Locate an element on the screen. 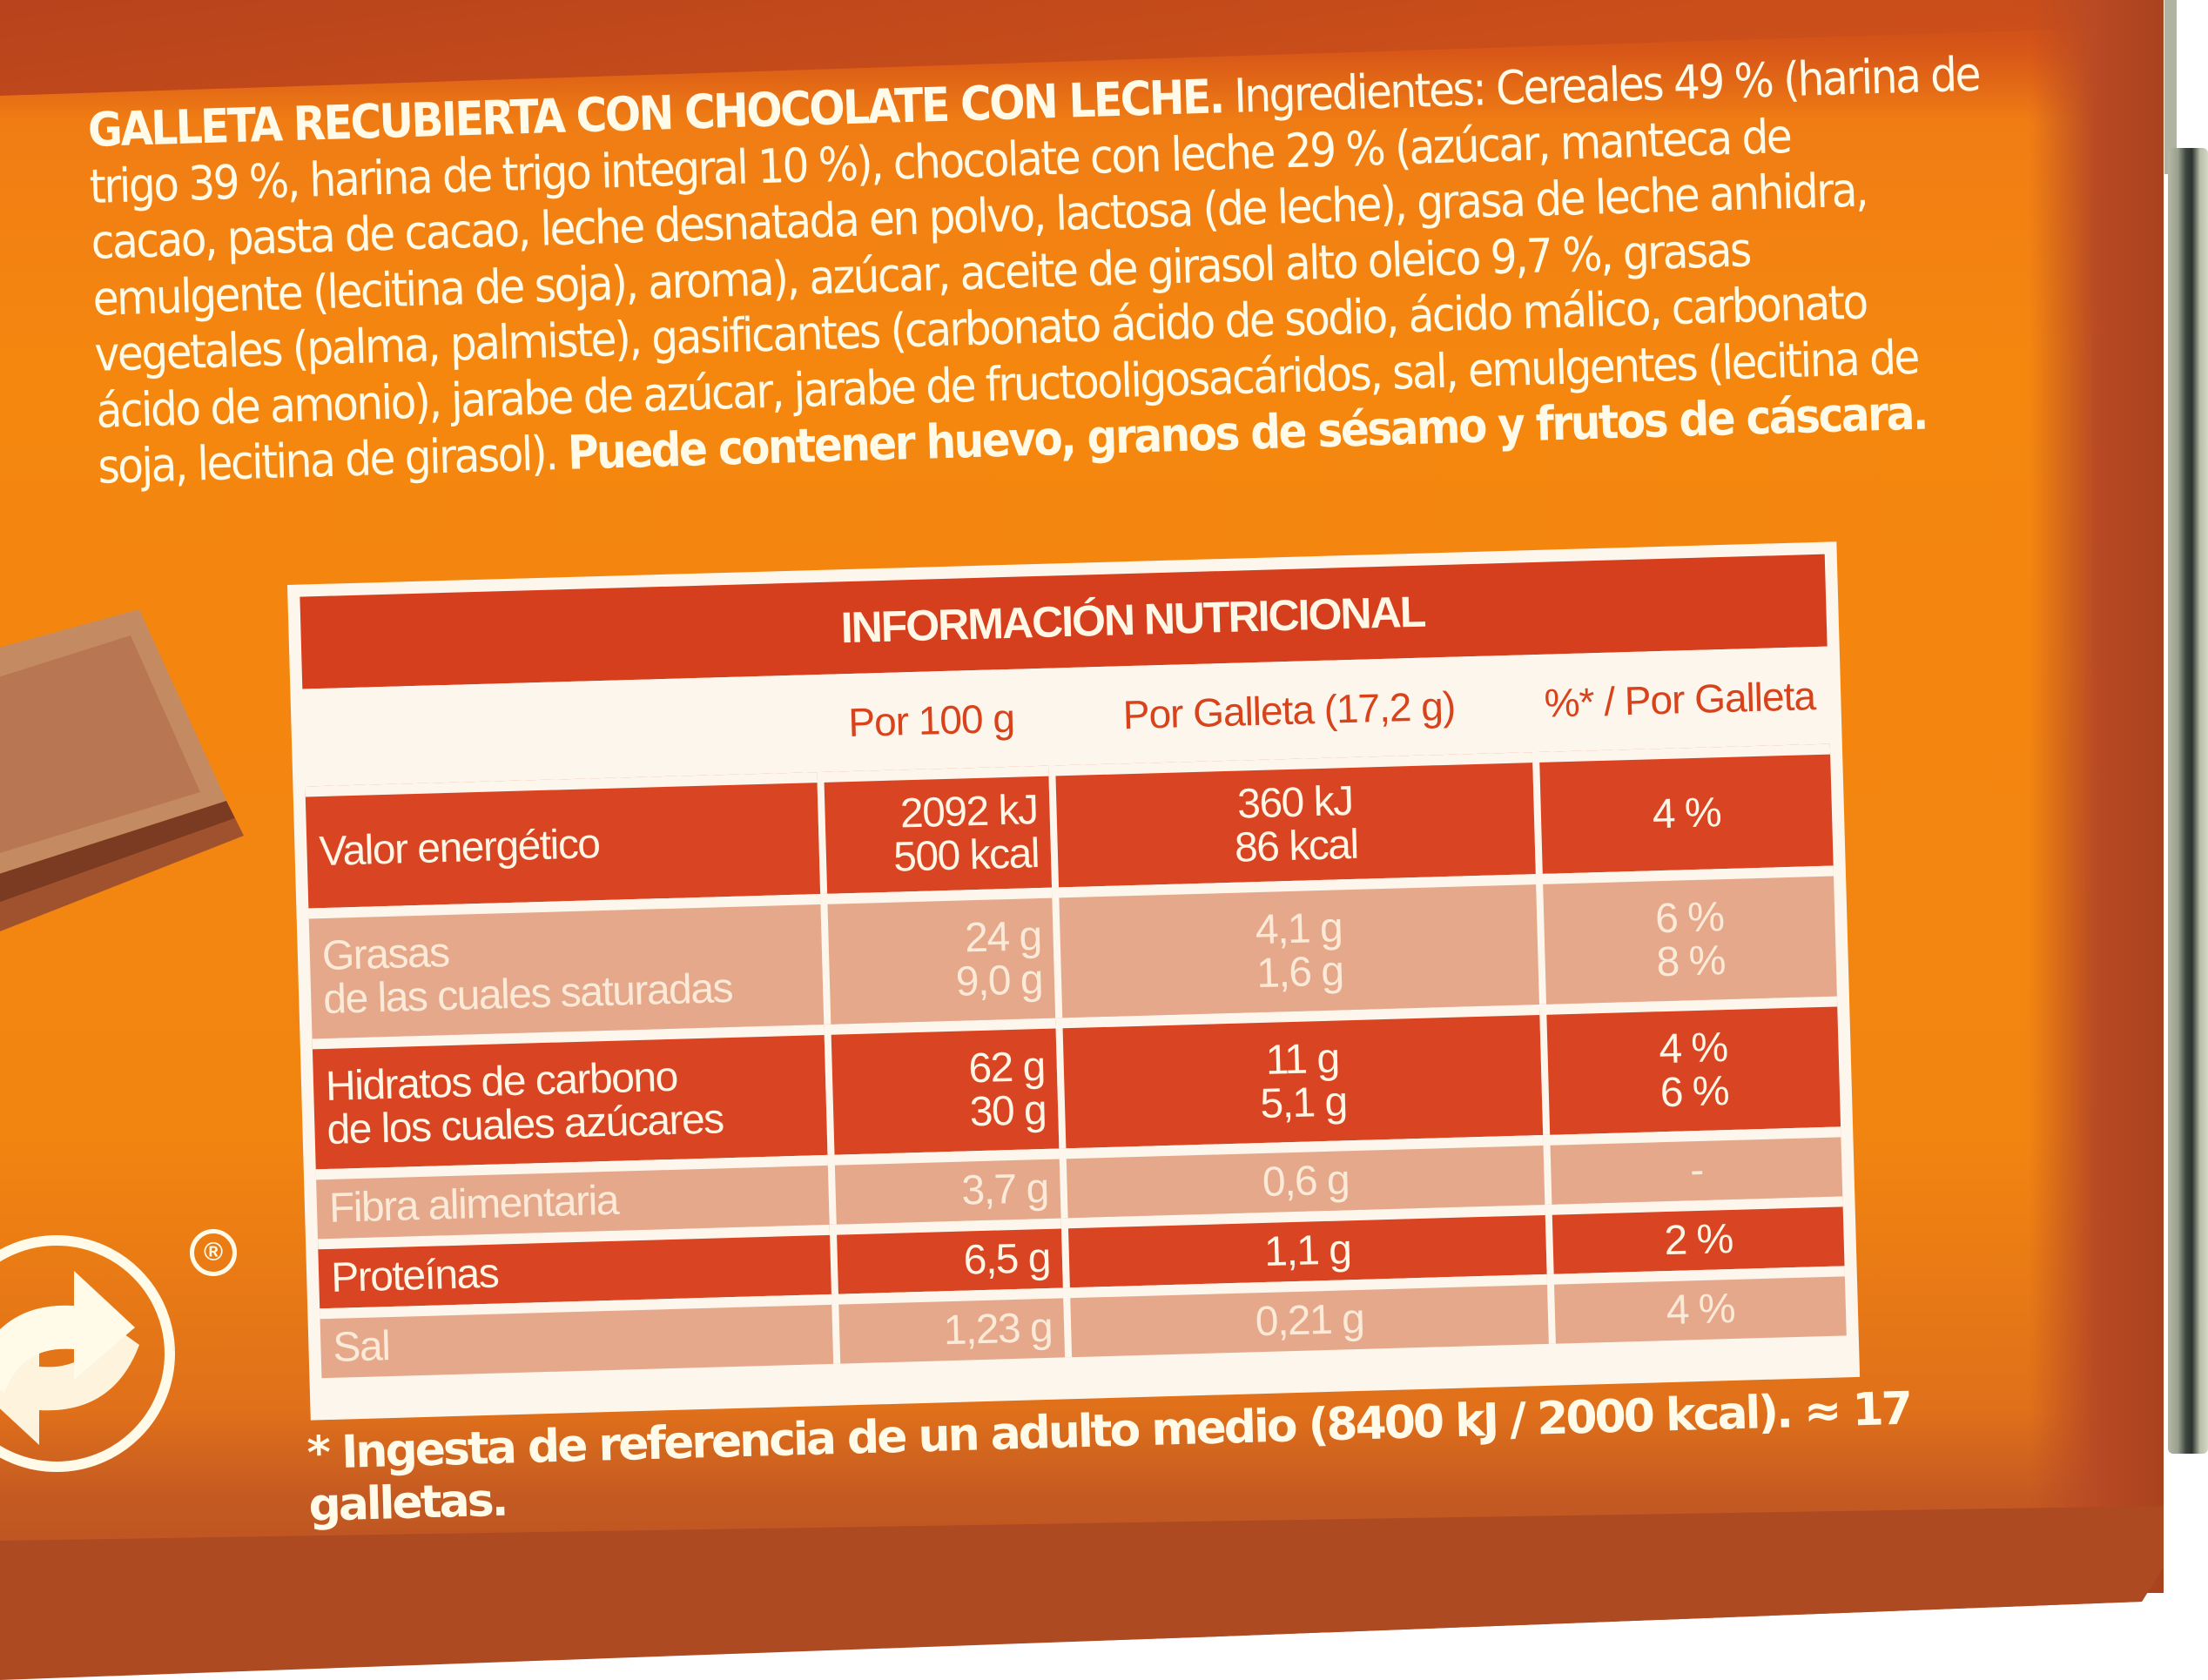  value-per-cookie: 360 kJ 86 kcal is located at coordinates (1292, 820).